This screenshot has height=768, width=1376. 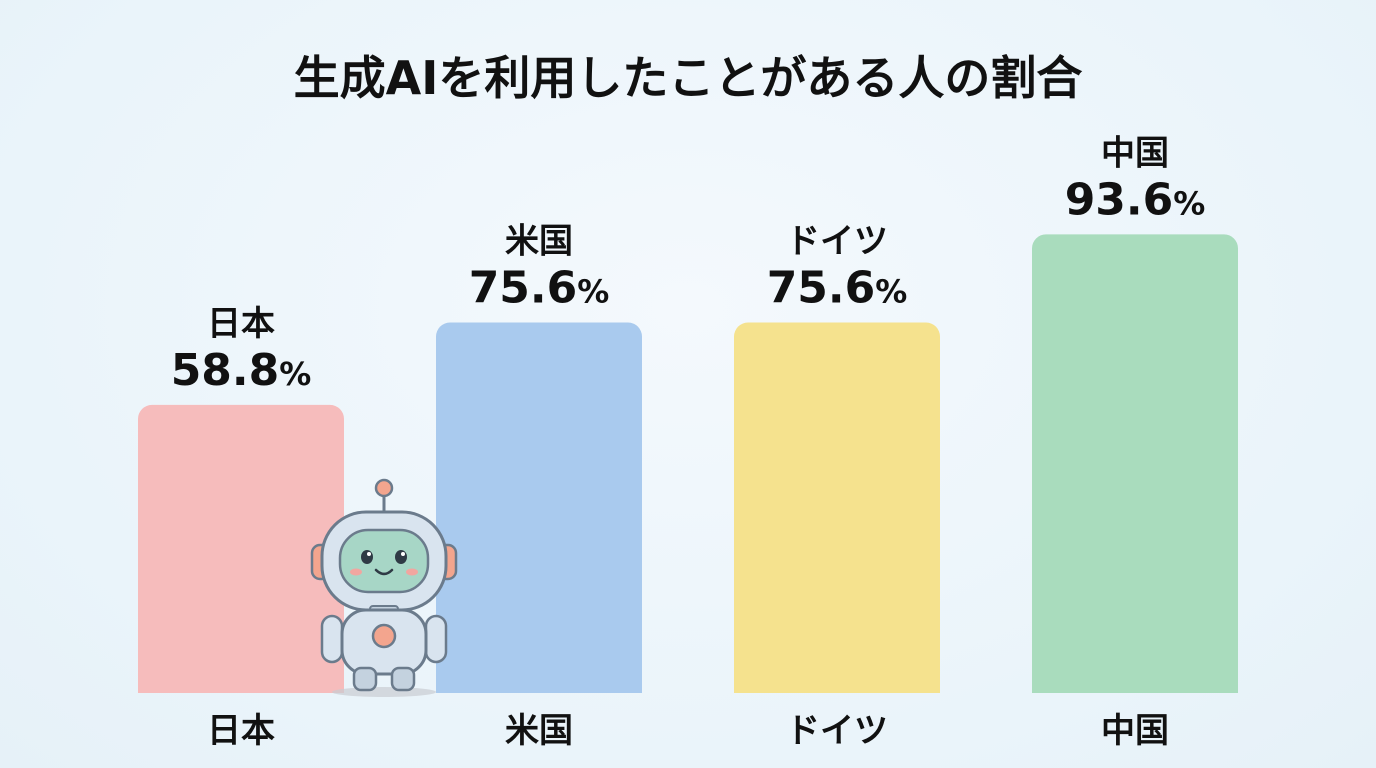 What do you see at coordinates (241, 324) in the screenshot?
I see `bar-top-category-label: 日本` at bounding box center [241, 324].